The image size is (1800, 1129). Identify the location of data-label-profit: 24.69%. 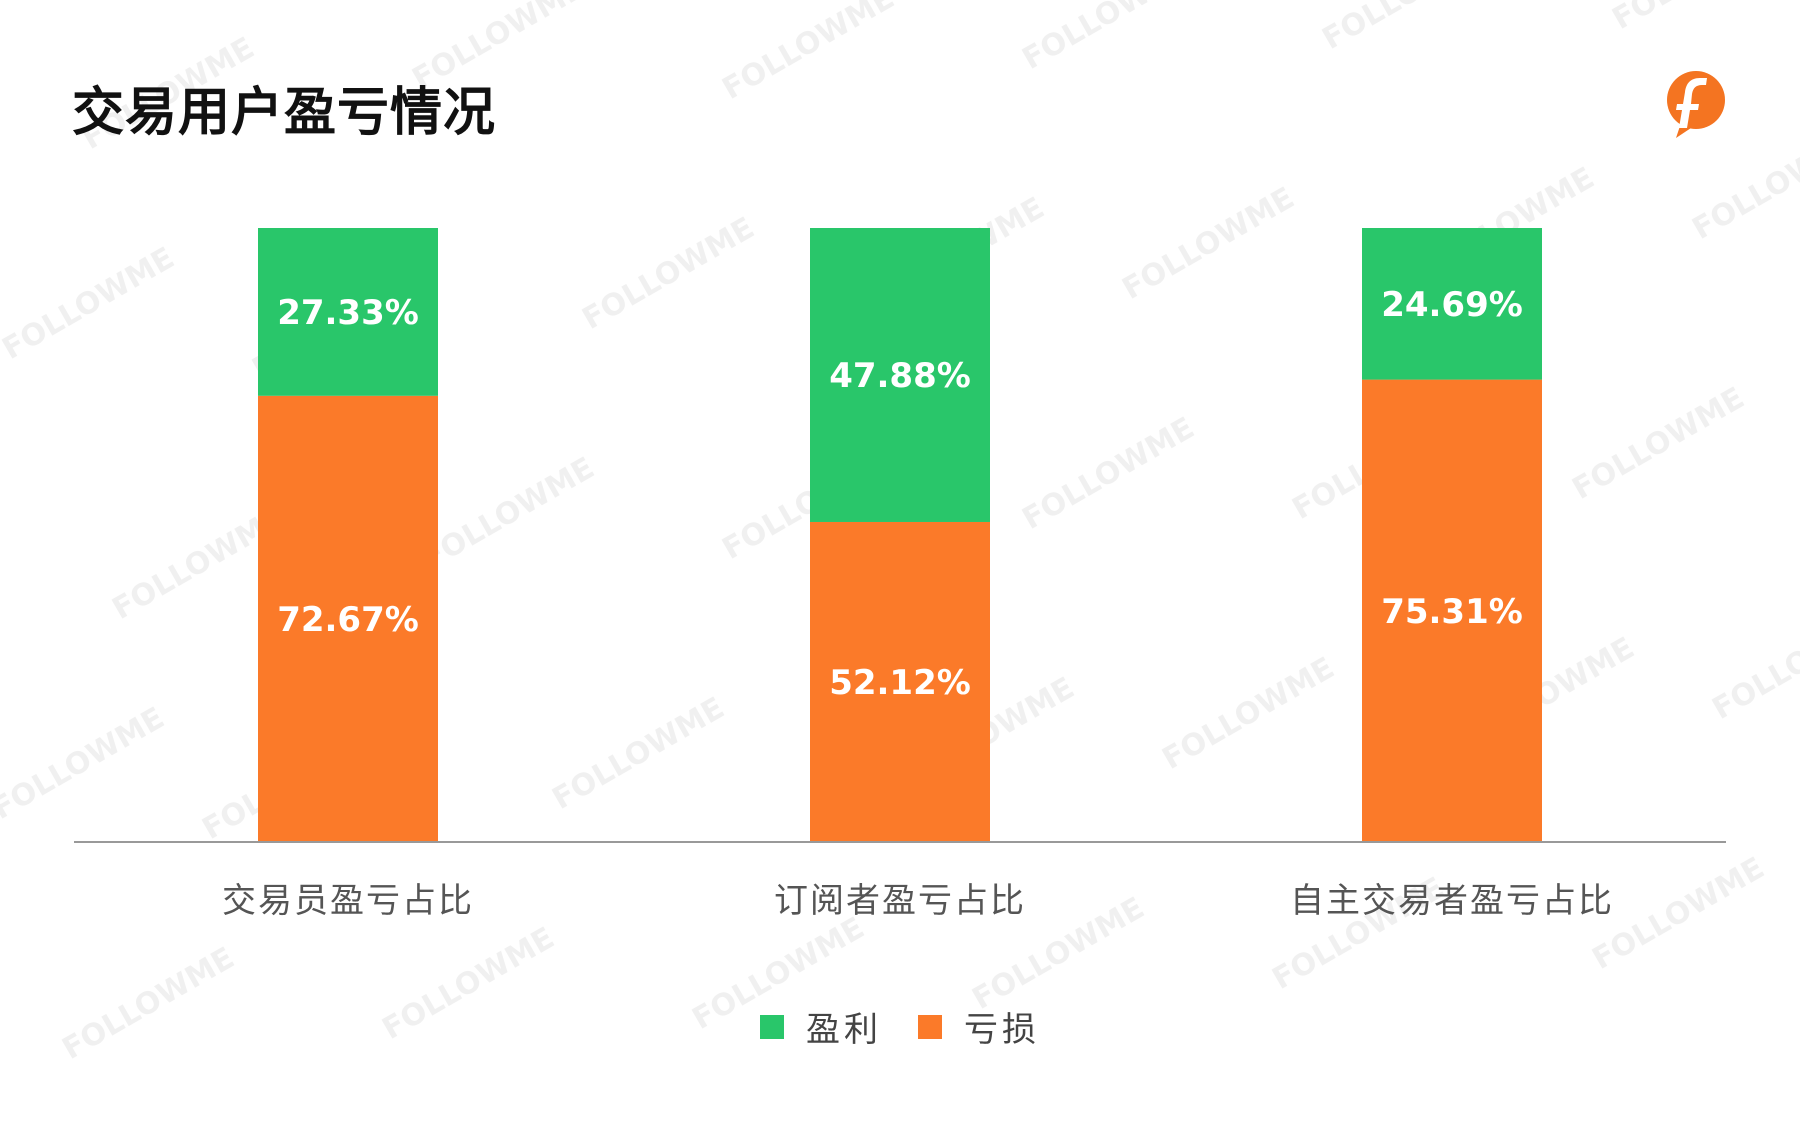
(1452, 305).